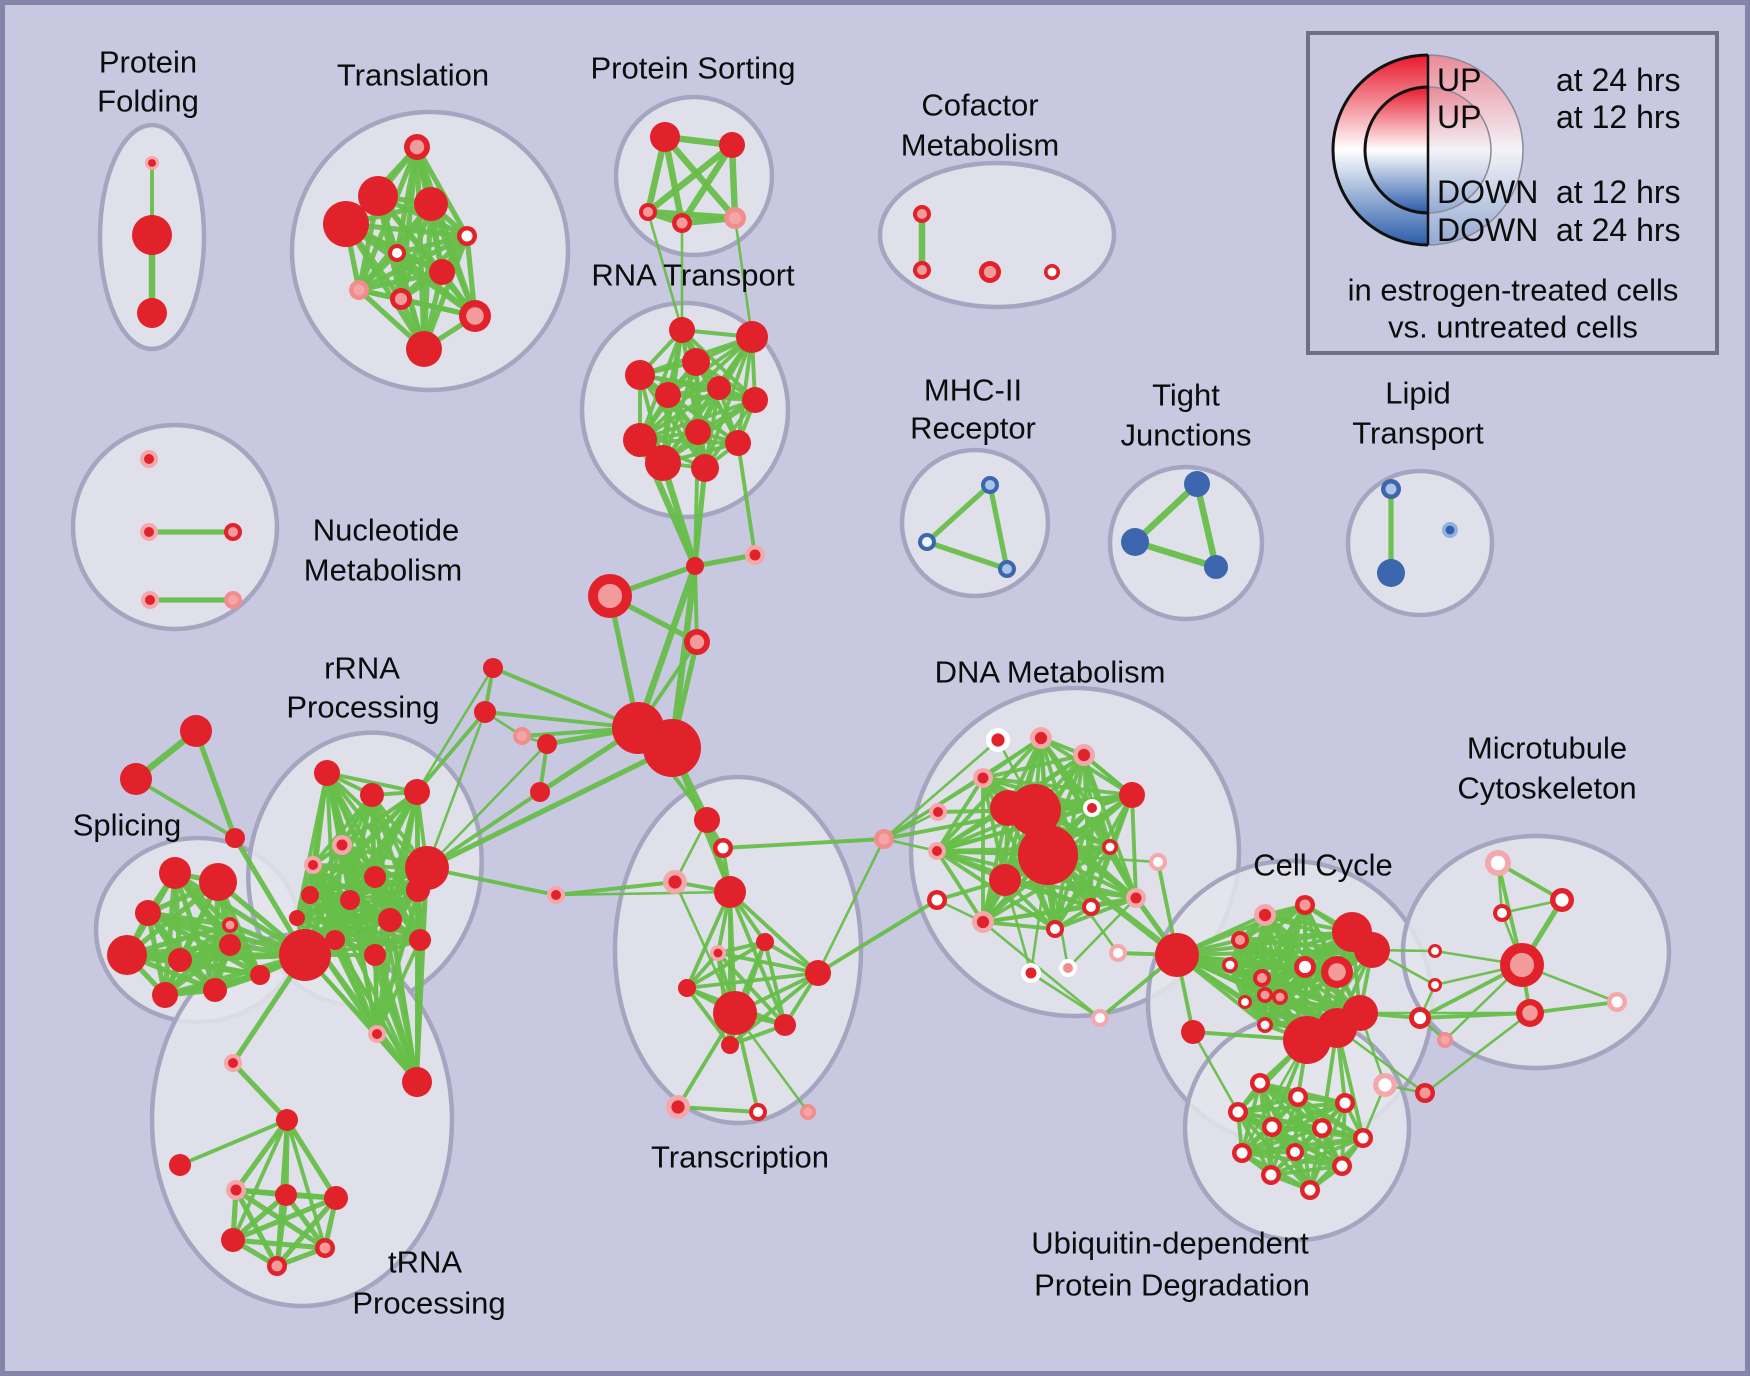 The image size is (1750, 1376). I want to click on cluster-label: Protein Sorting, so click(692, 68).